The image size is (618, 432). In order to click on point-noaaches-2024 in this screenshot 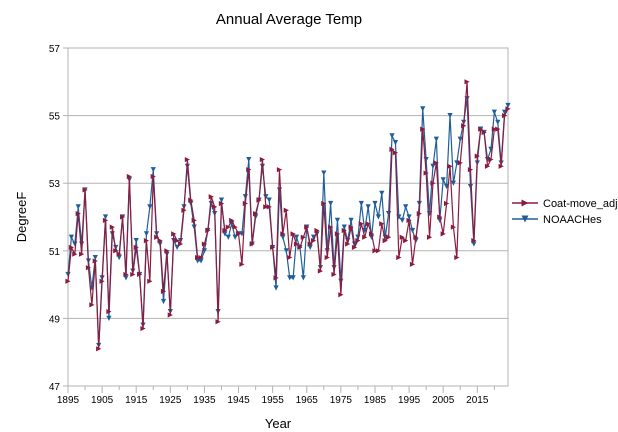, I will do `click(508, 105)`.